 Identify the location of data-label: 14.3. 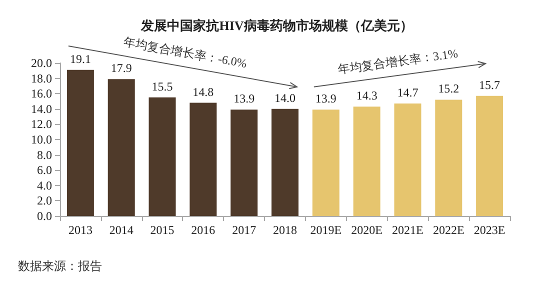
(367, 95).